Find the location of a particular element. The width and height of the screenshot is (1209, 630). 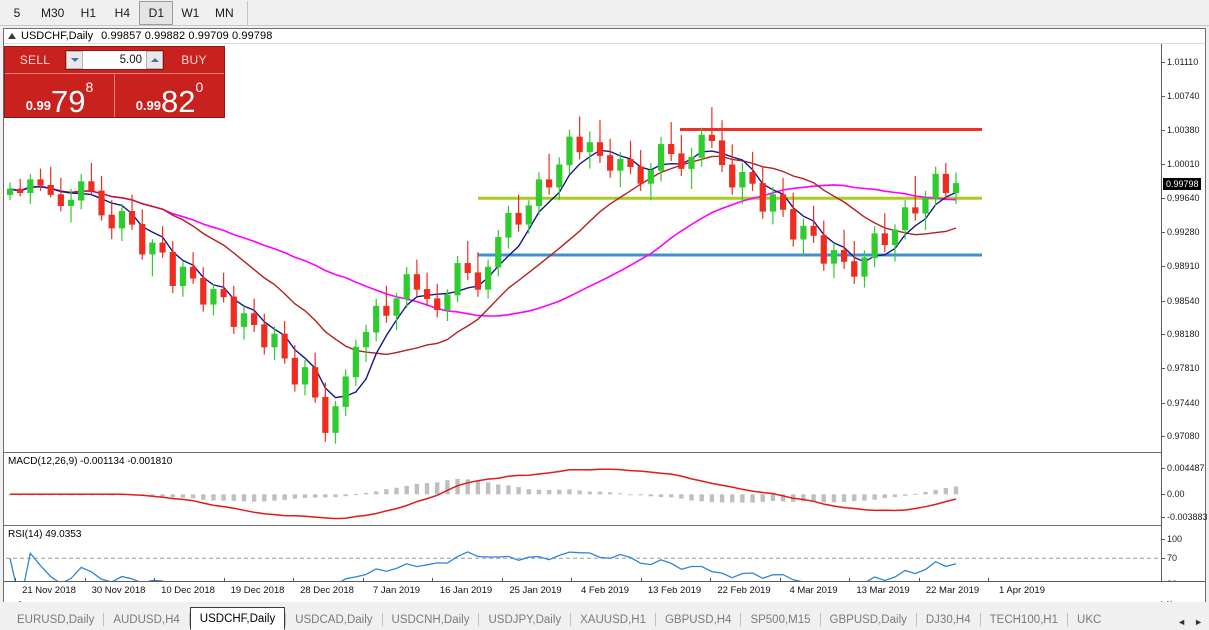

timeframe-button-h1: H1 is located at coordinates (88, 13).